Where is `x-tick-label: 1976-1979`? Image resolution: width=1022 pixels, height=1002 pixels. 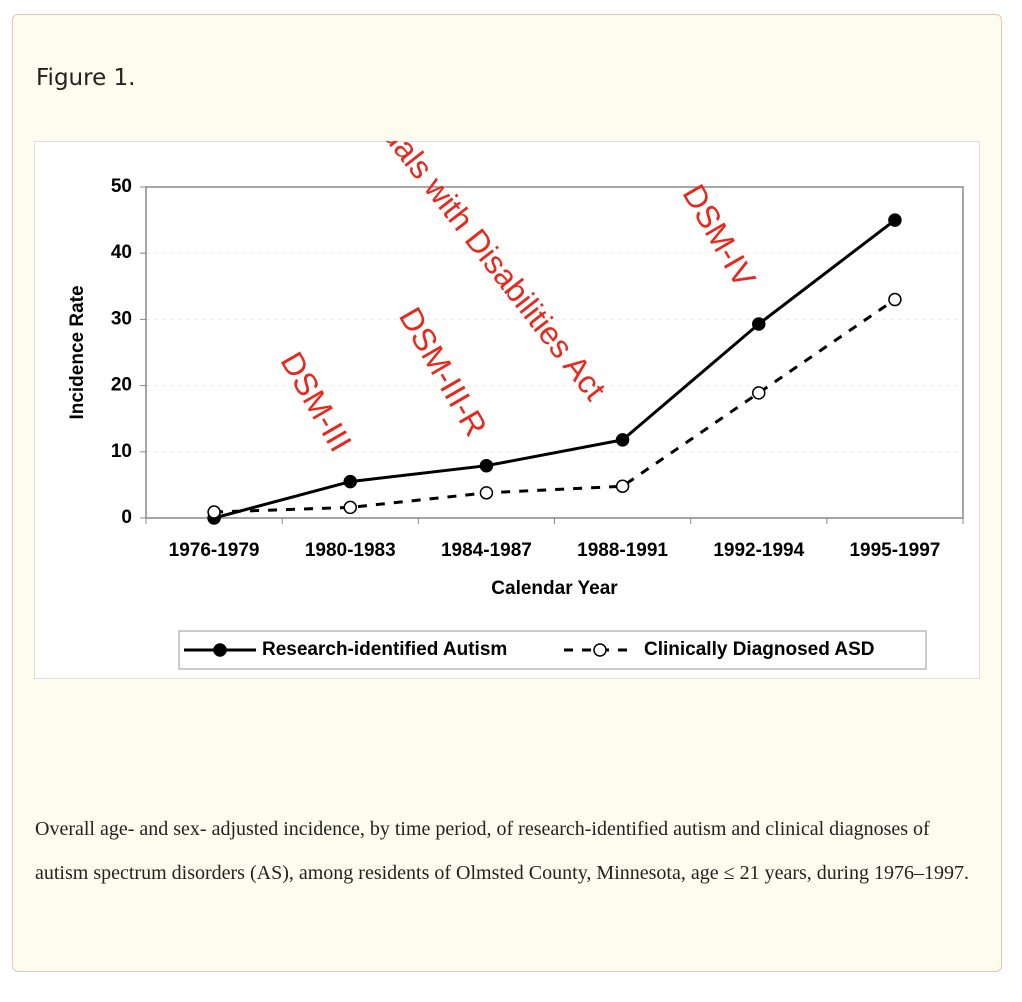 x-tick-label: 1976-1979 is located at coordinates (214, 550).